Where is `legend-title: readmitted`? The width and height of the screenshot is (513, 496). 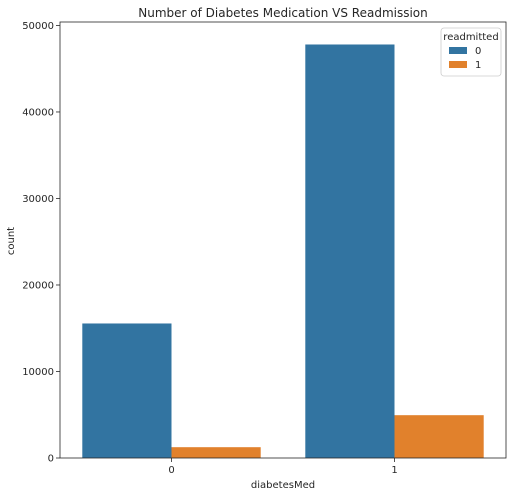 legend-title: readmitted is located at coordinates (470, 37).